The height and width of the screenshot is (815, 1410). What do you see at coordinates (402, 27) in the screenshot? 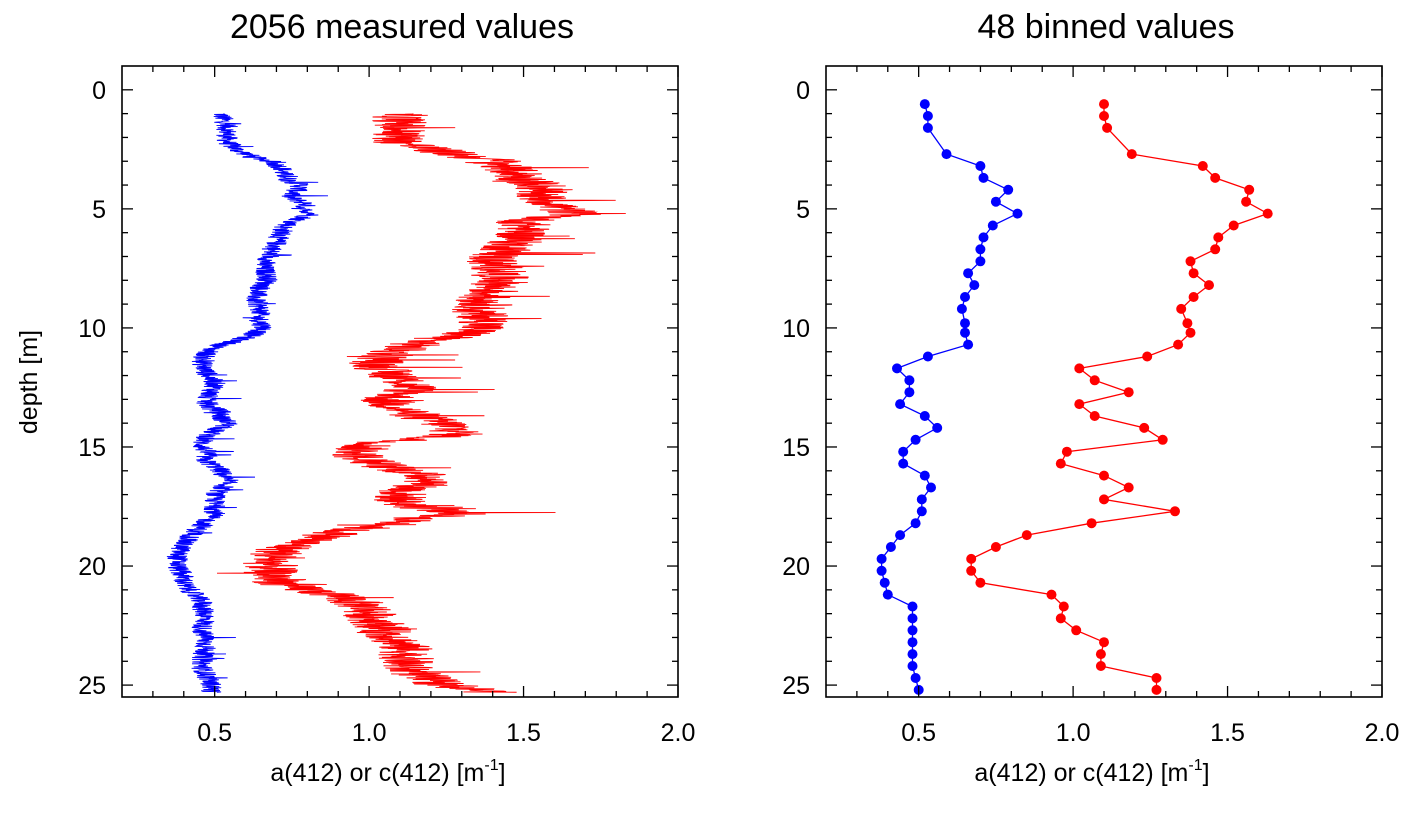
I see `chart-title: 2056 measured values` at bounding box center [402, 27].